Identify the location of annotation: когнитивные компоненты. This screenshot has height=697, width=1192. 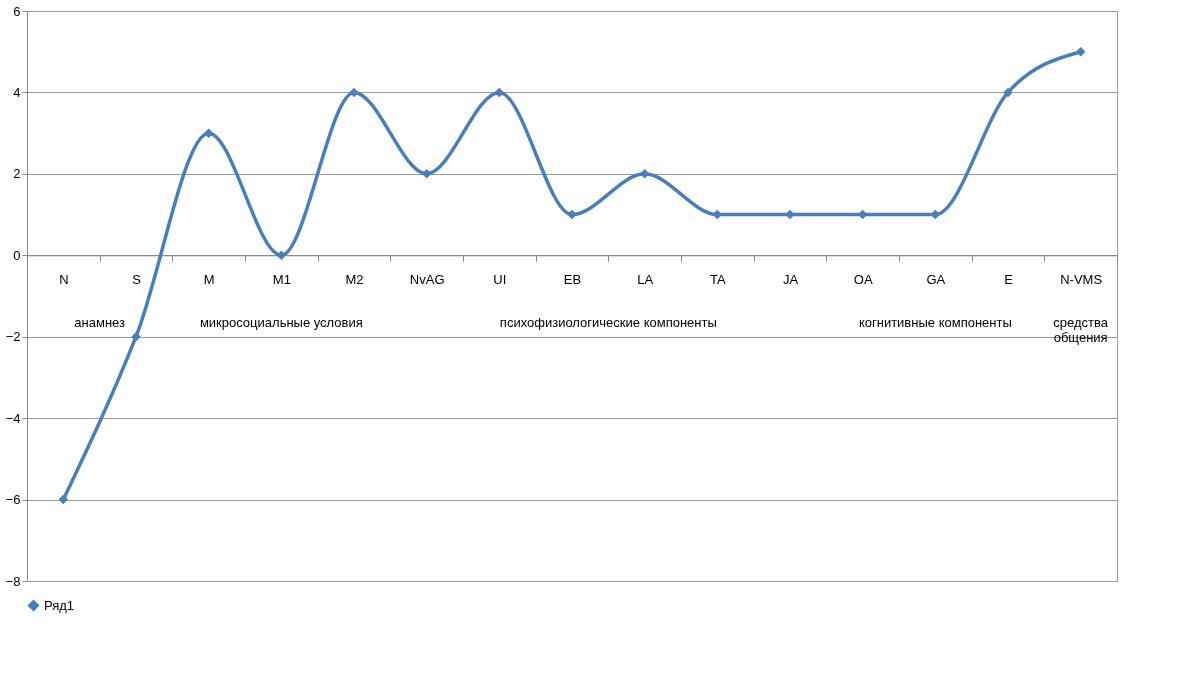
(935, 323).